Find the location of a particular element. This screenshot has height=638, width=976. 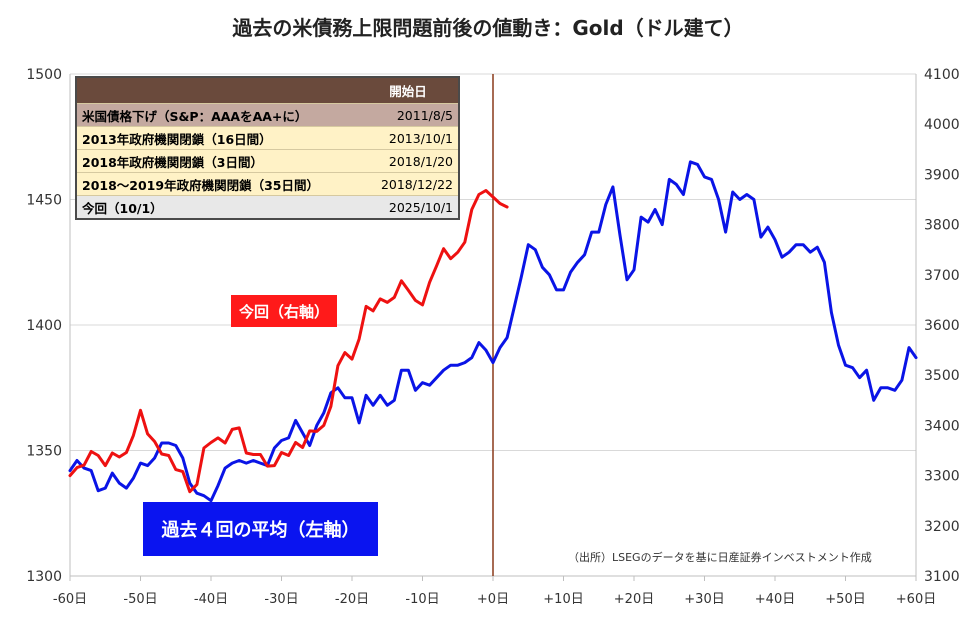

legend-row-label: 米国債格下げ（S&P：AAAをAA+に） is located at coordinates (217, 115).